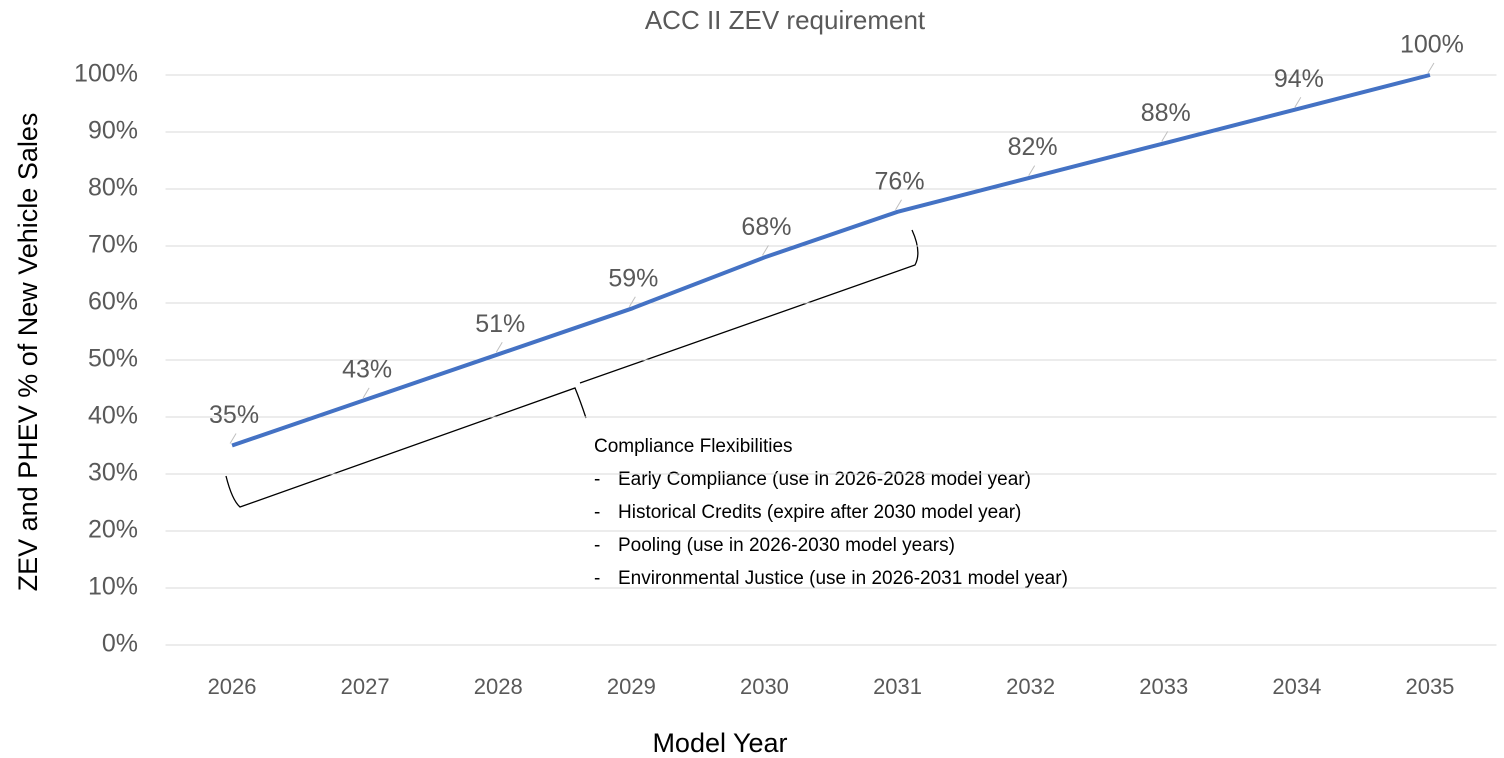 The image size is (1504, 758). I want to click on data-label: 88%, so click(1166, 113).